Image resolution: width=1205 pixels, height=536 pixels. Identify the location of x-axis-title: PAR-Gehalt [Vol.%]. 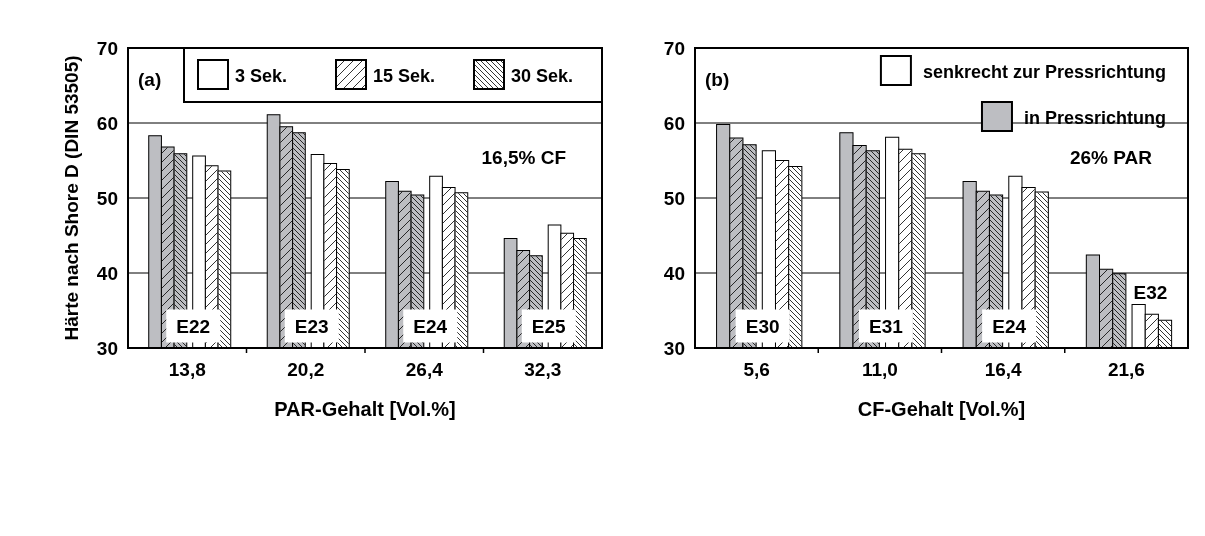
(365, 409).